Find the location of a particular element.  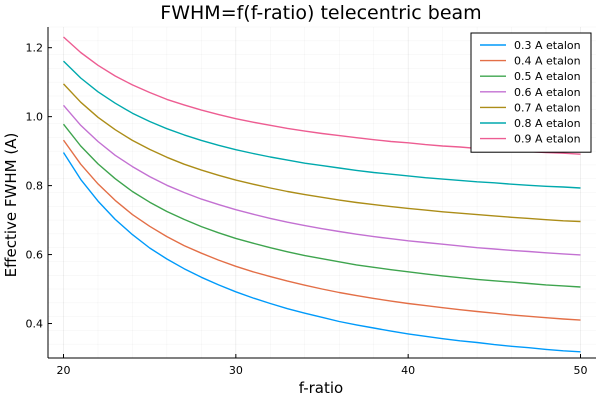

y-axis-label: Effective FWHM (A) is located at coordinates (11, 205).